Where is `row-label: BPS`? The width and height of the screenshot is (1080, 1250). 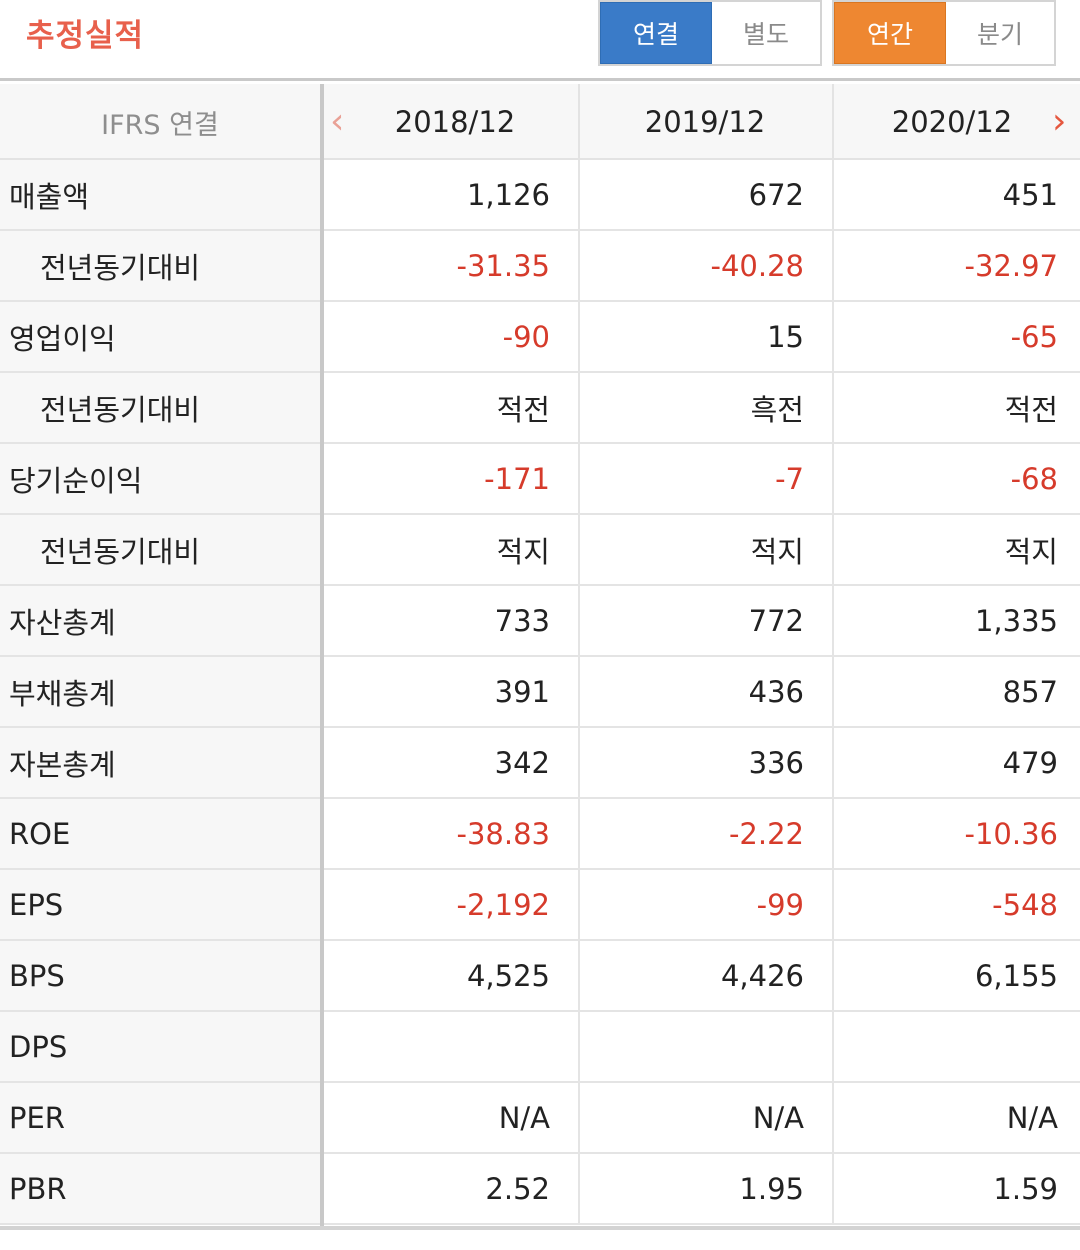 row-label: BPS is located at coordinates (160, 975).